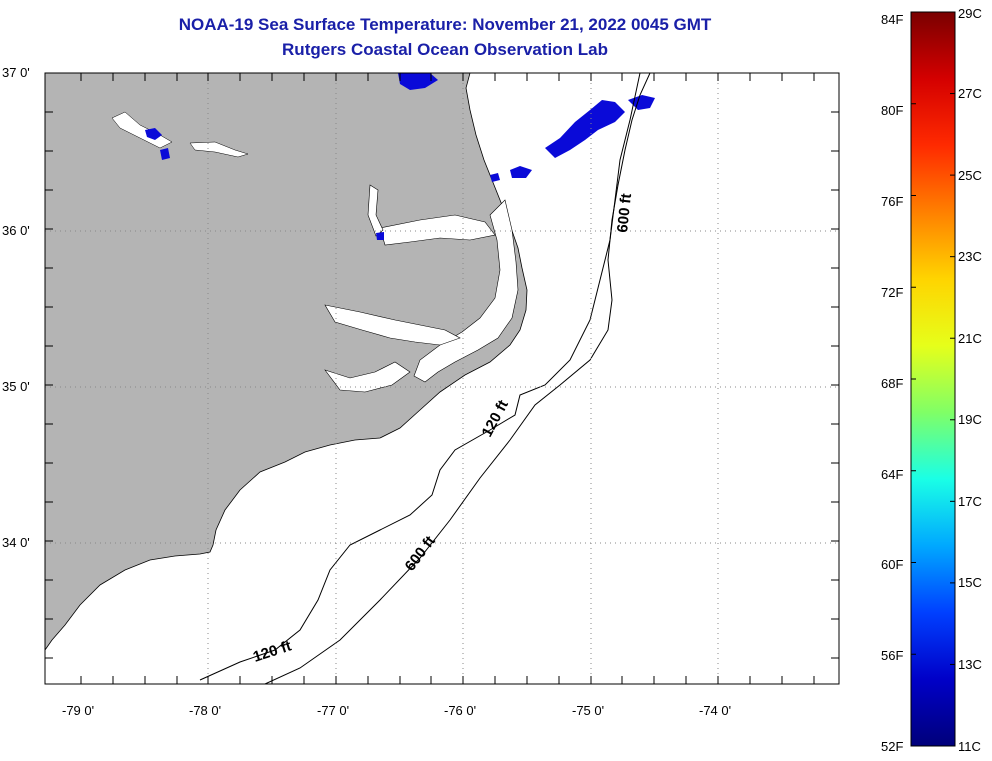  Describe the element at coordinates (466, 291) in the screenshot. I see `pamlico-sound` at that location.